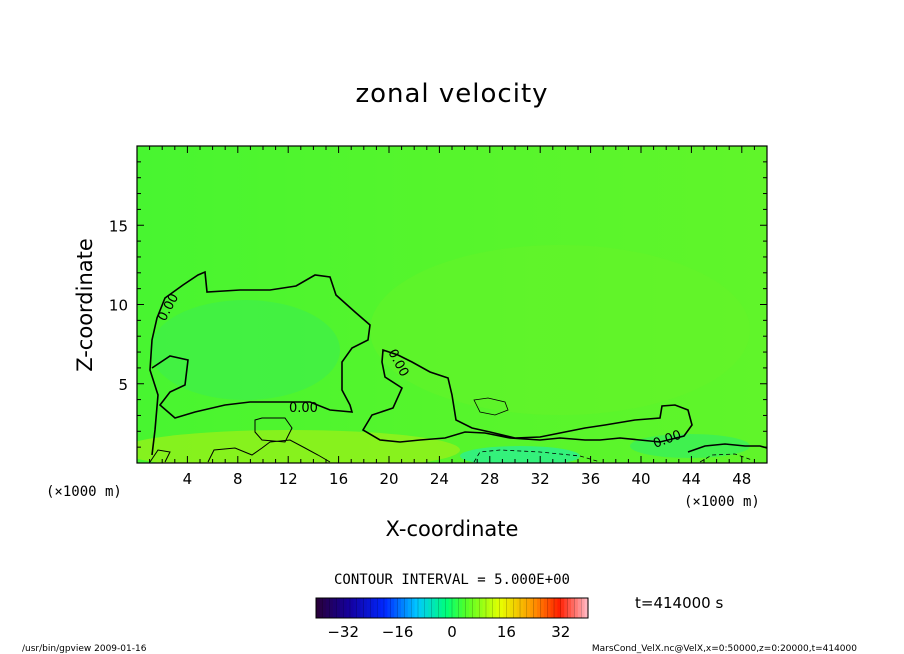 This screenshot has height=654, width=904. I want to click on minor-contour-east, so click(613, 456).